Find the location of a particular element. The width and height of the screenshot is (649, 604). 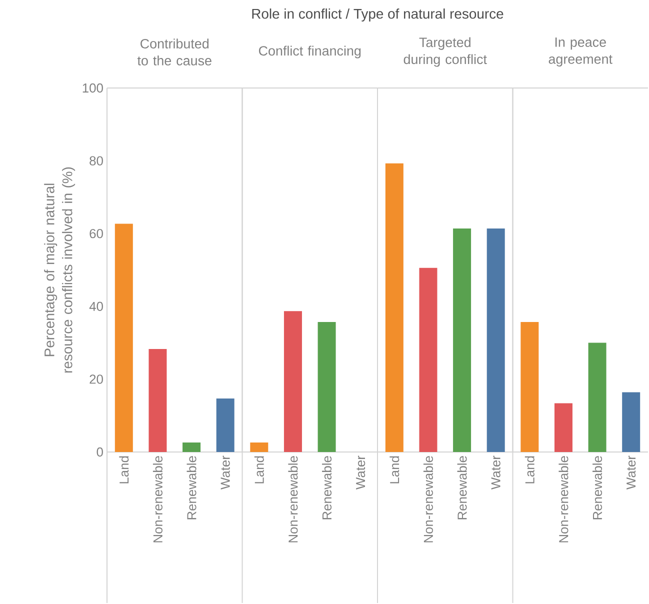

y-axis-title: Percentage of major natural resource conflicts involved in (%) is located at coordinates (60, 270).